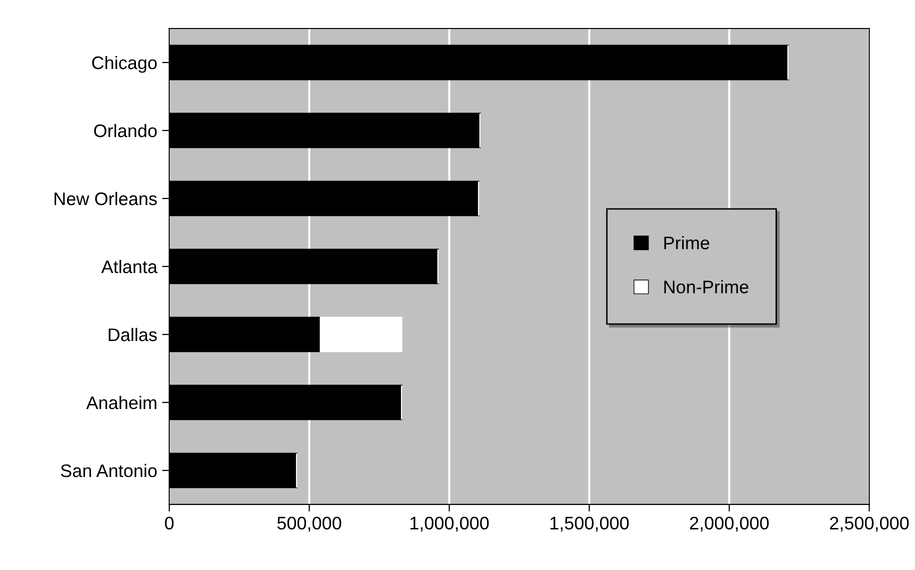  I want to click on y-tick-label: San Antonio, so click(108, 471).